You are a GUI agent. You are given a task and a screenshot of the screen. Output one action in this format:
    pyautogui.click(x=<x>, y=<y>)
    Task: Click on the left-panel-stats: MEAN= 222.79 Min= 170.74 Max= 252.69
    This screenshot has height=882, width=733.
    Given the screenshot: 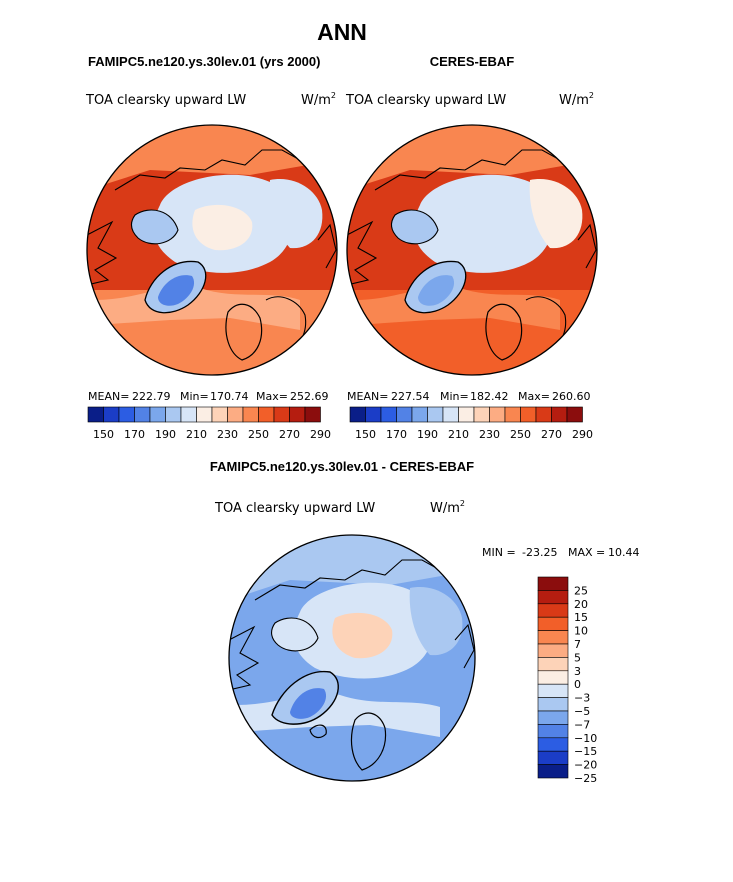 What is the action you would take?
    pyautogui.click(x=208, y=396)
    